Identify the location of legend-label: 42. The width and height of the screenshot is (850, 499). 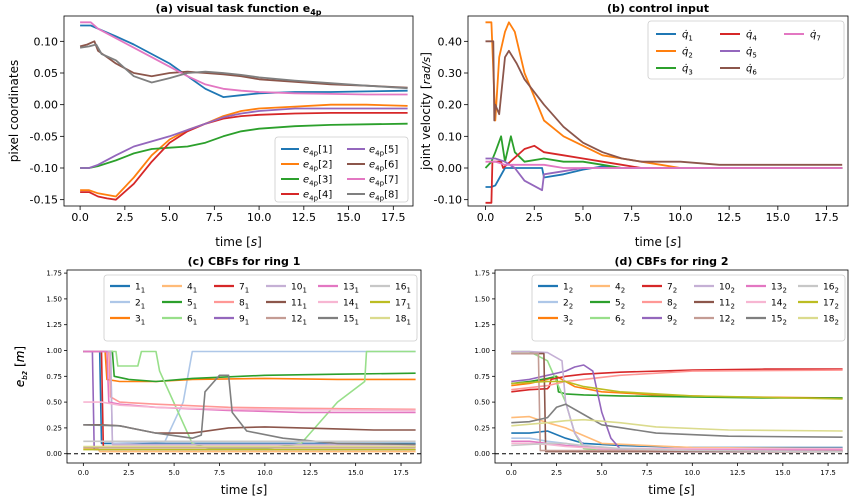
(620, 289).